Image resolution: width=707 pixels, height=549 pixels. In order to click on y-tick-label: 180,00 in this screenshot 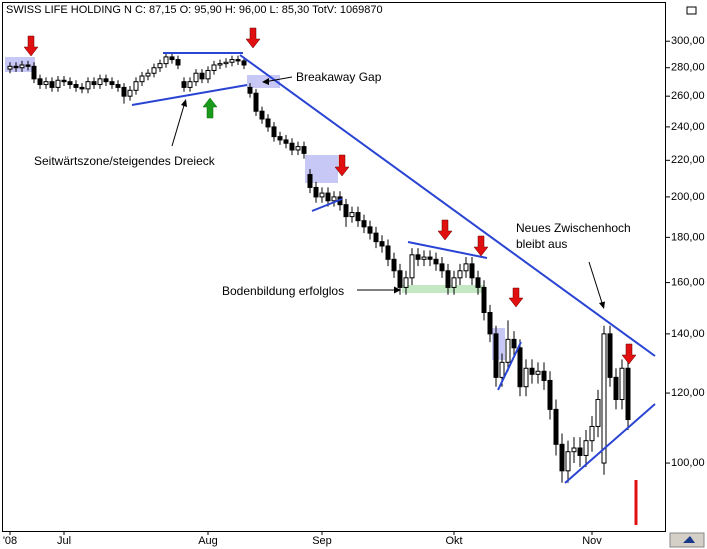, I will do `click(688, 237)`.